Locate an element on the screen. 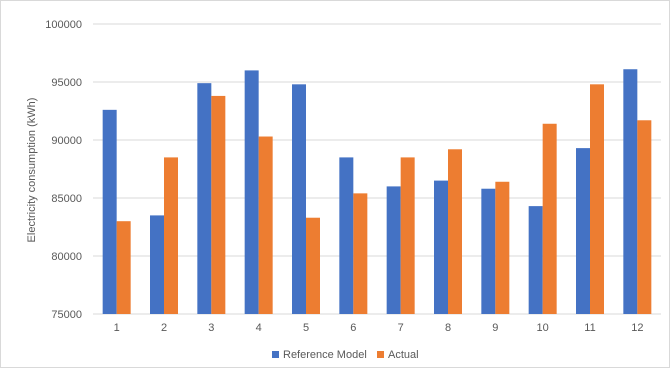  x-tick-label: 8 is located at coordinates (448, 328).